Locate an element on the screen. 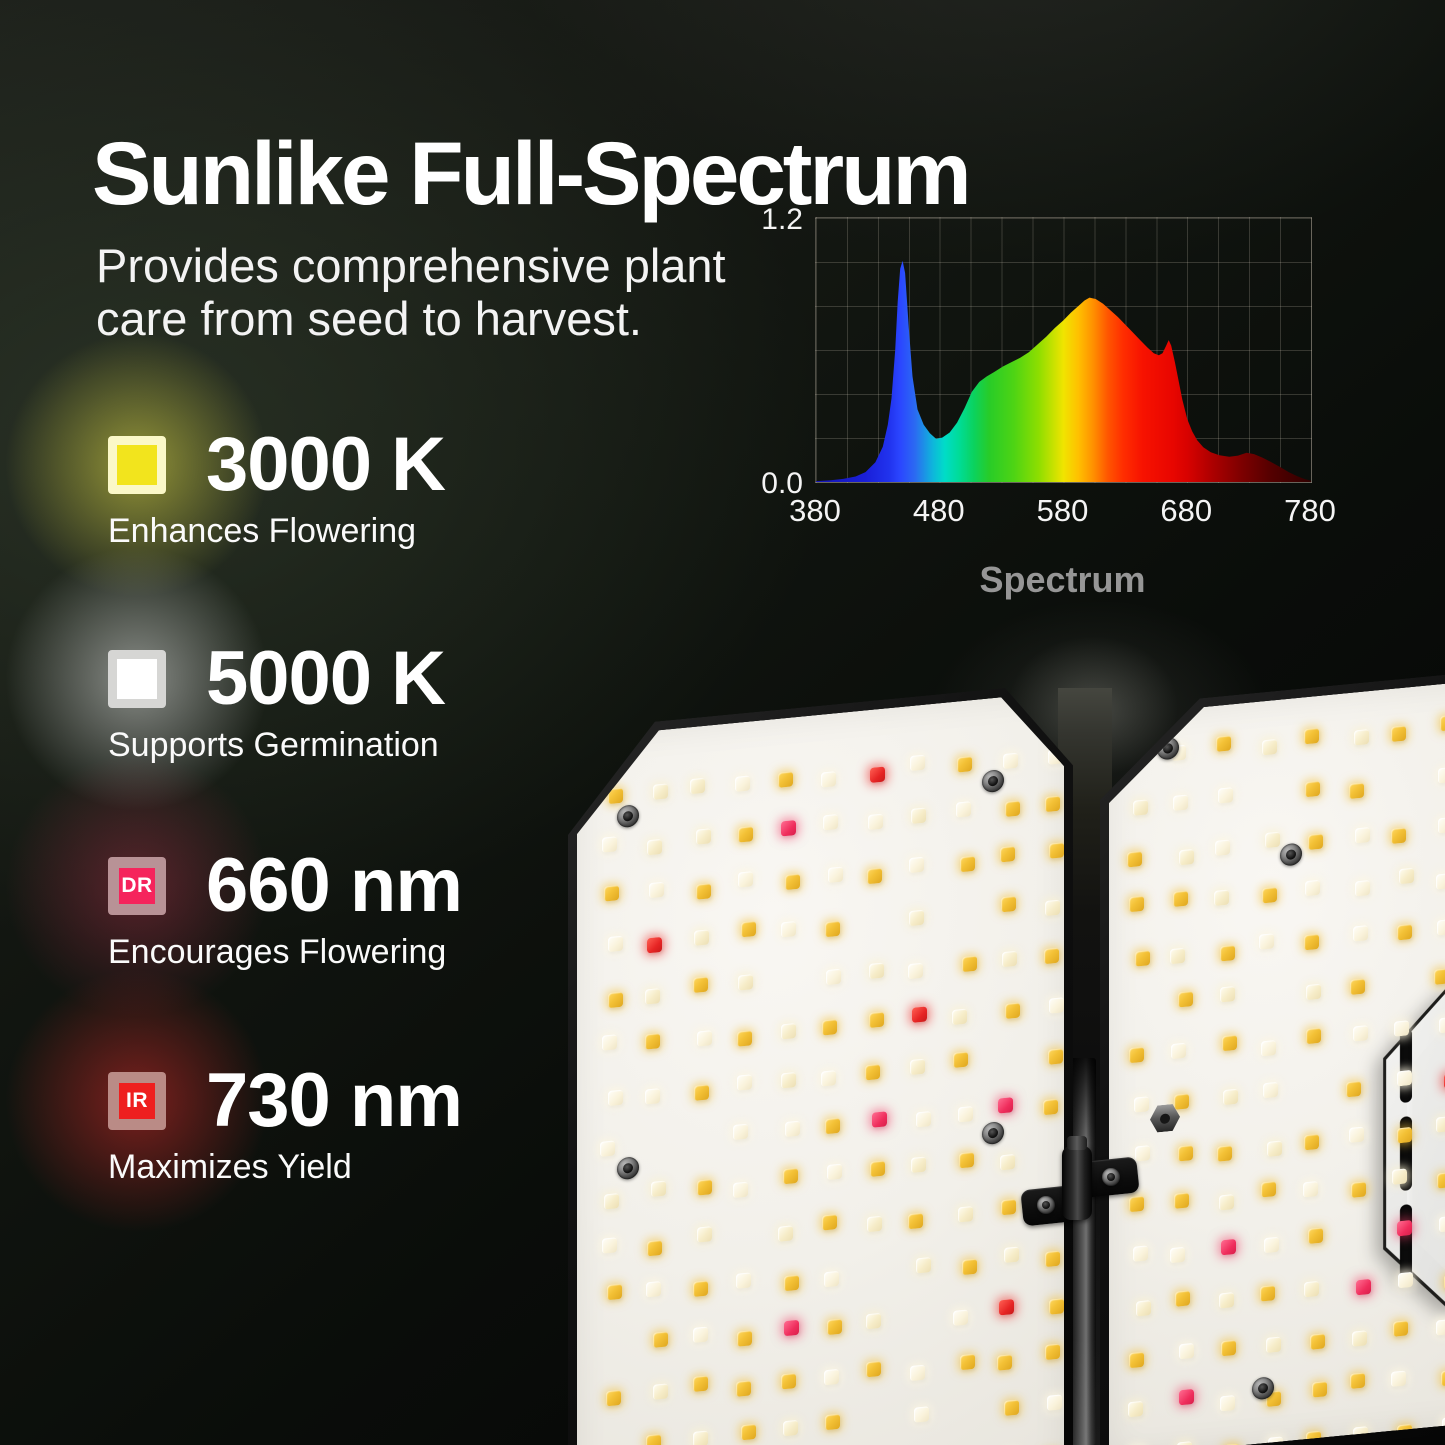  x-tick-label: 580 is located at coordinates (1062, 510).